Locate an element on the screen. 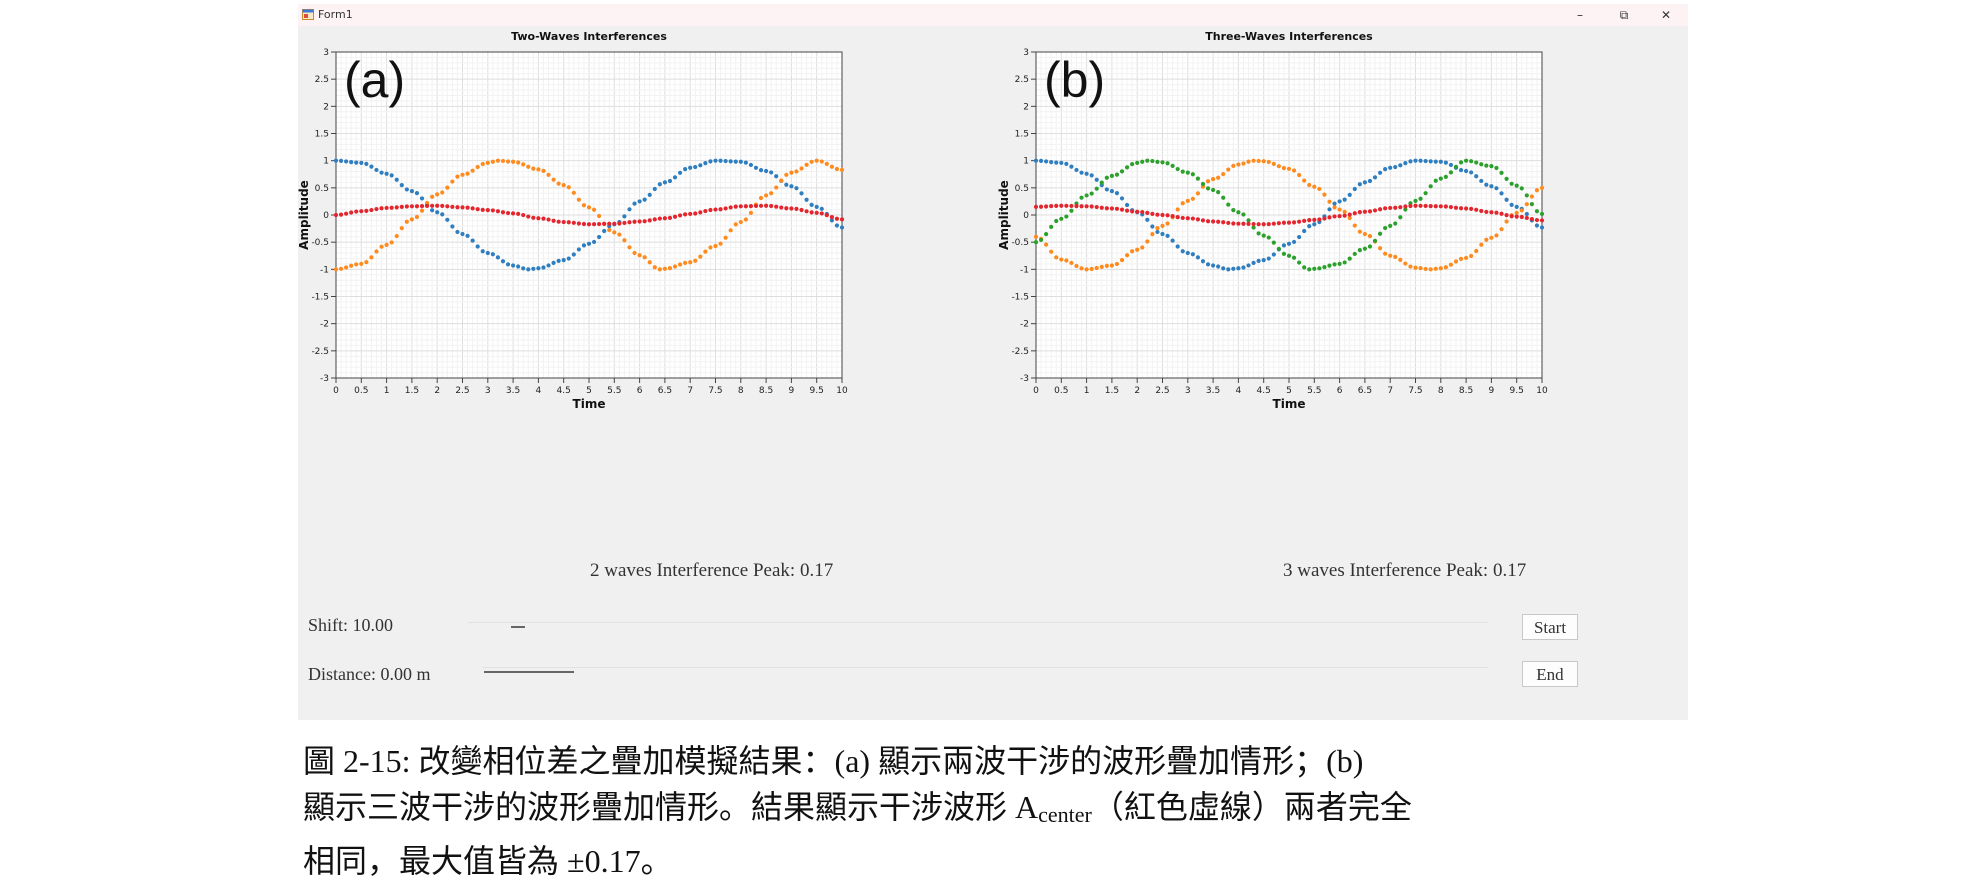 Image resolution: width=1984 pixels, height=884 pixels. title-bar: Form1 – ⧉ ✕ is located at coordinates (993, 15).